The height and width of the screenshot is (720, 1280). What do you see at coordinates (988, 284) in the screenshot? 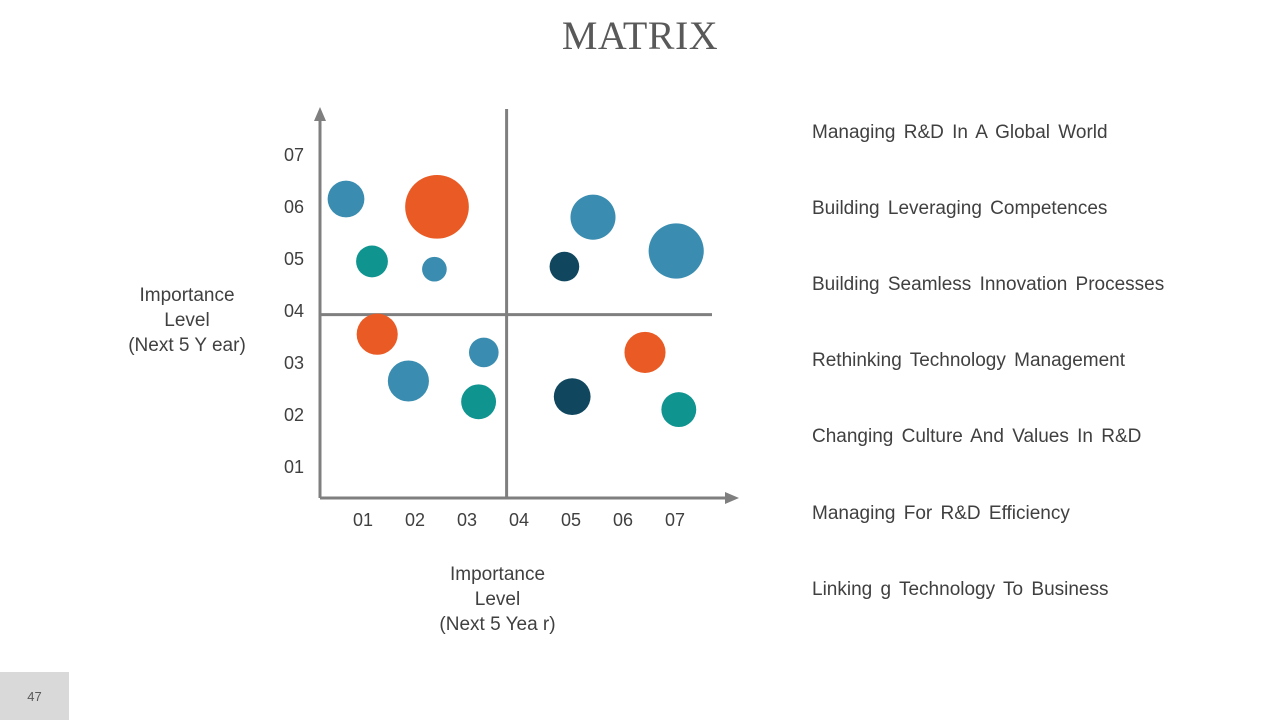
I see `list-item: Building Seamless Innovation Processes` at bounding box center [988, 284].